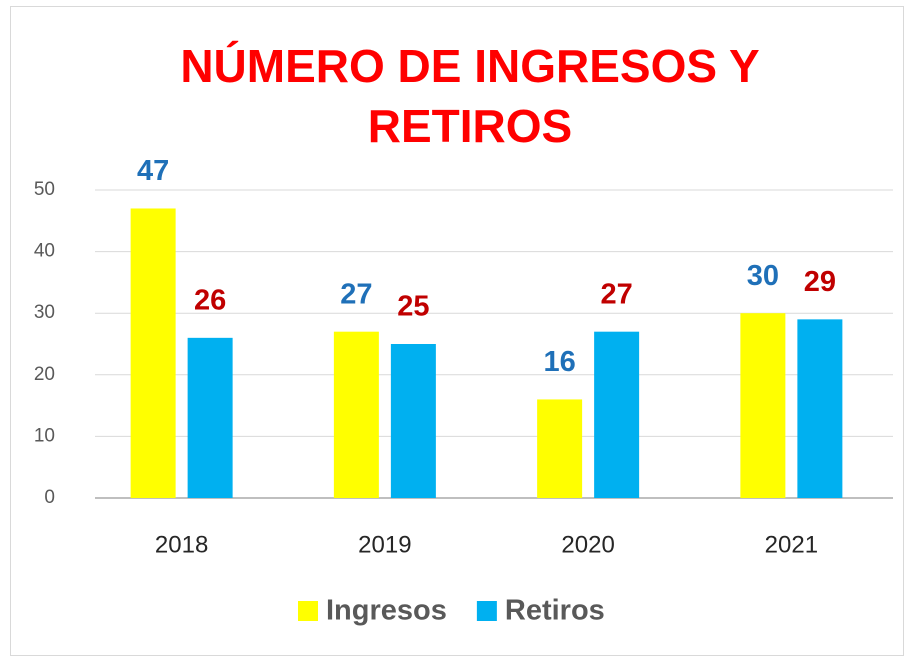  I want to click on data-label: 30, so click(763, 276).